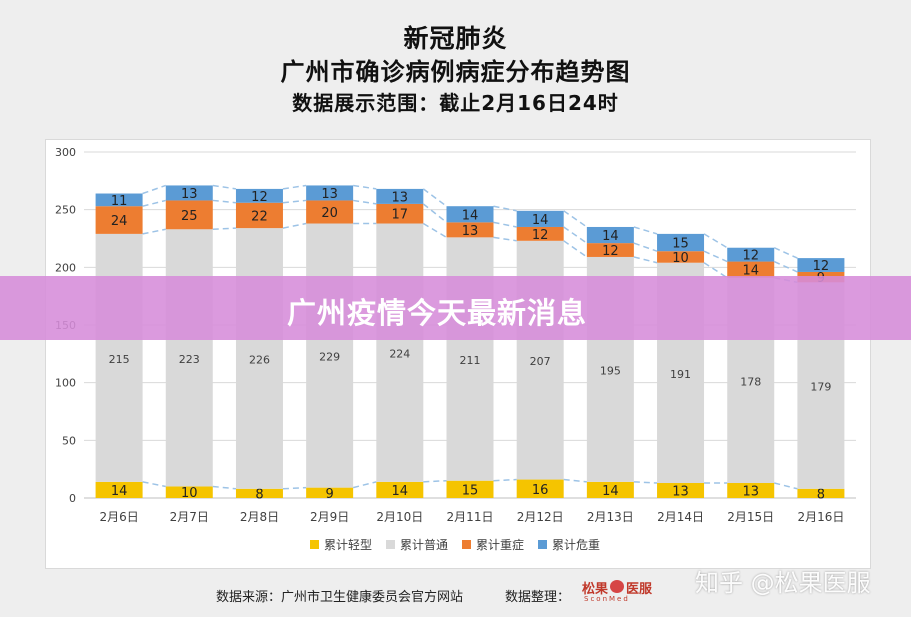 The height and width of the screenshot is (617, 911). What do you see at coordinates (259, 216) in the screenshot?
I see `data-label: 22` at bounding box center [259, 216].